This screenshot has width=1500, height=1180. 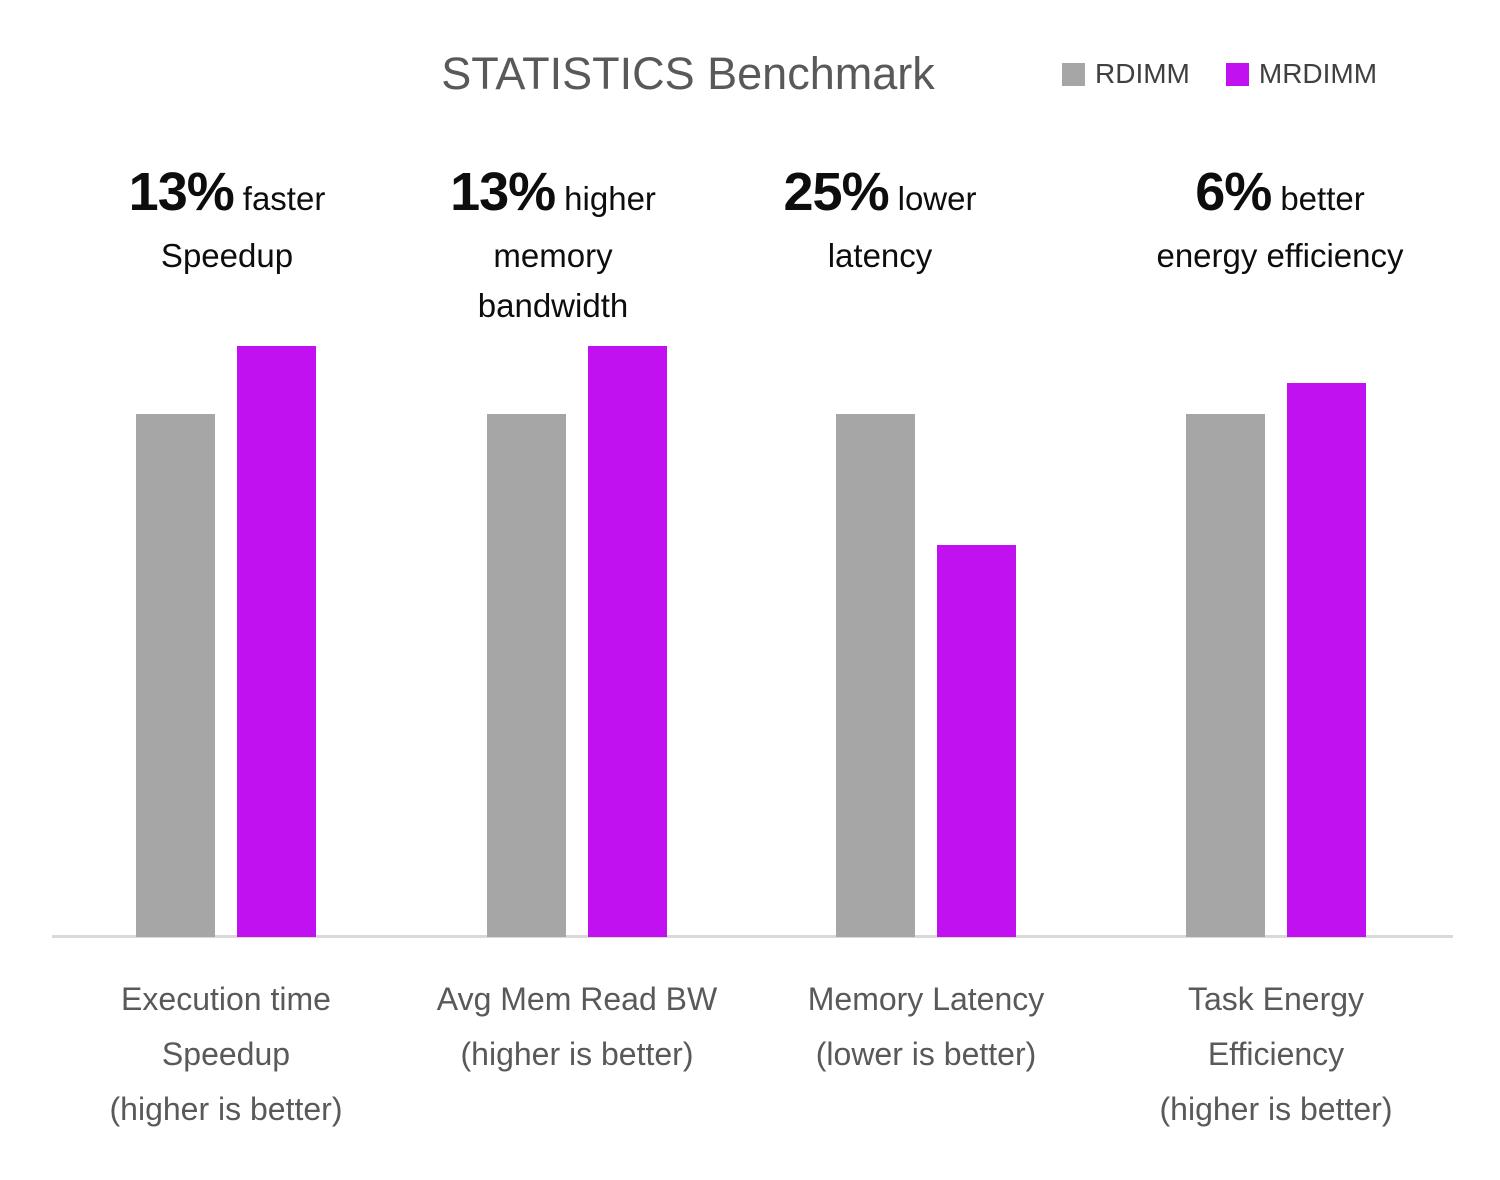 I want to click on category-label-line: Speedup, so click(x=226, y=1054).